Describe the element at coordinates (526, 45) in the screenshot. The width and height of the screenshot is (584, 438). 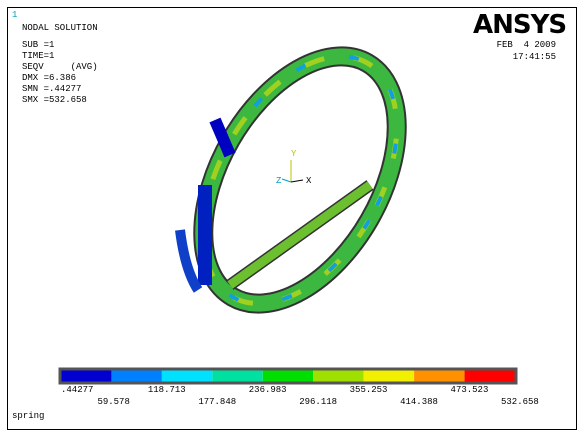
I see `date: FEB 4 2009` at that location.